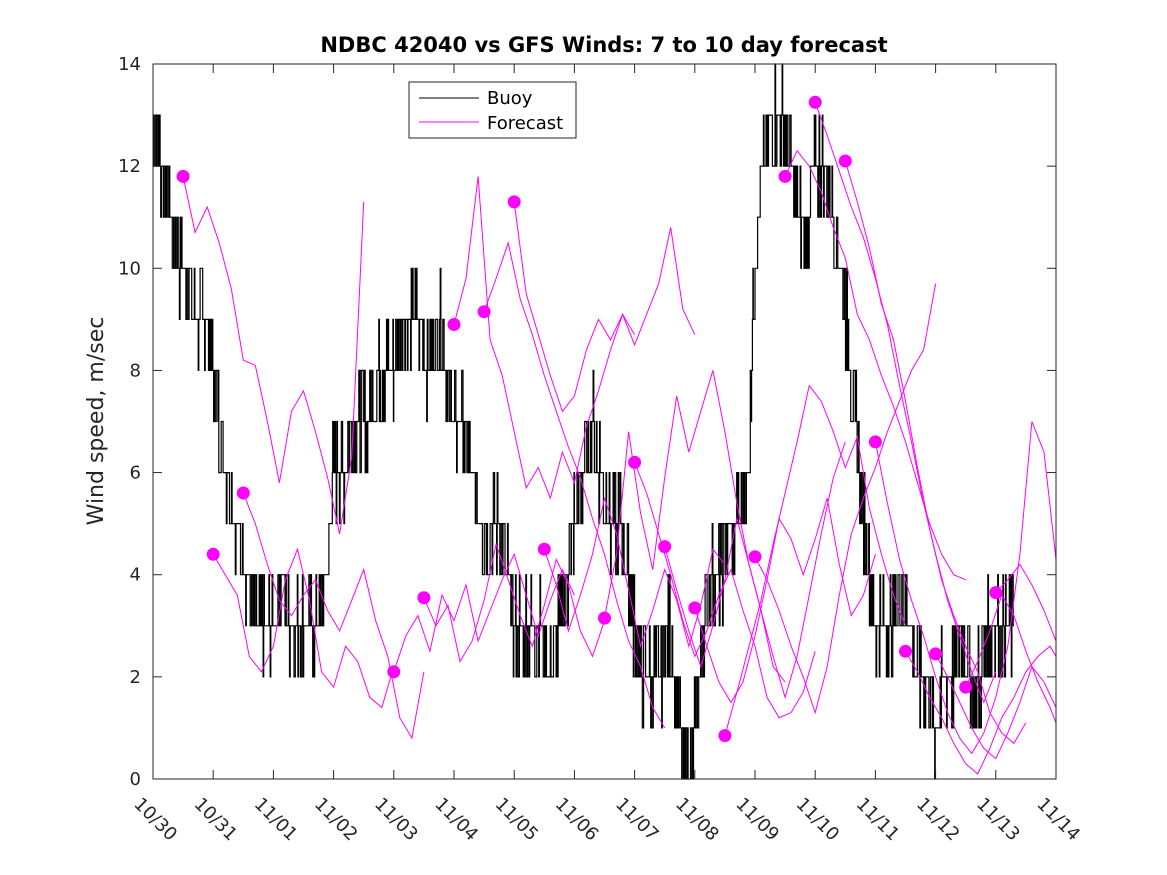 The width and height of the screenshot is (1167, 875). I want to click on y-tick-label: 10, so click(129, 268).